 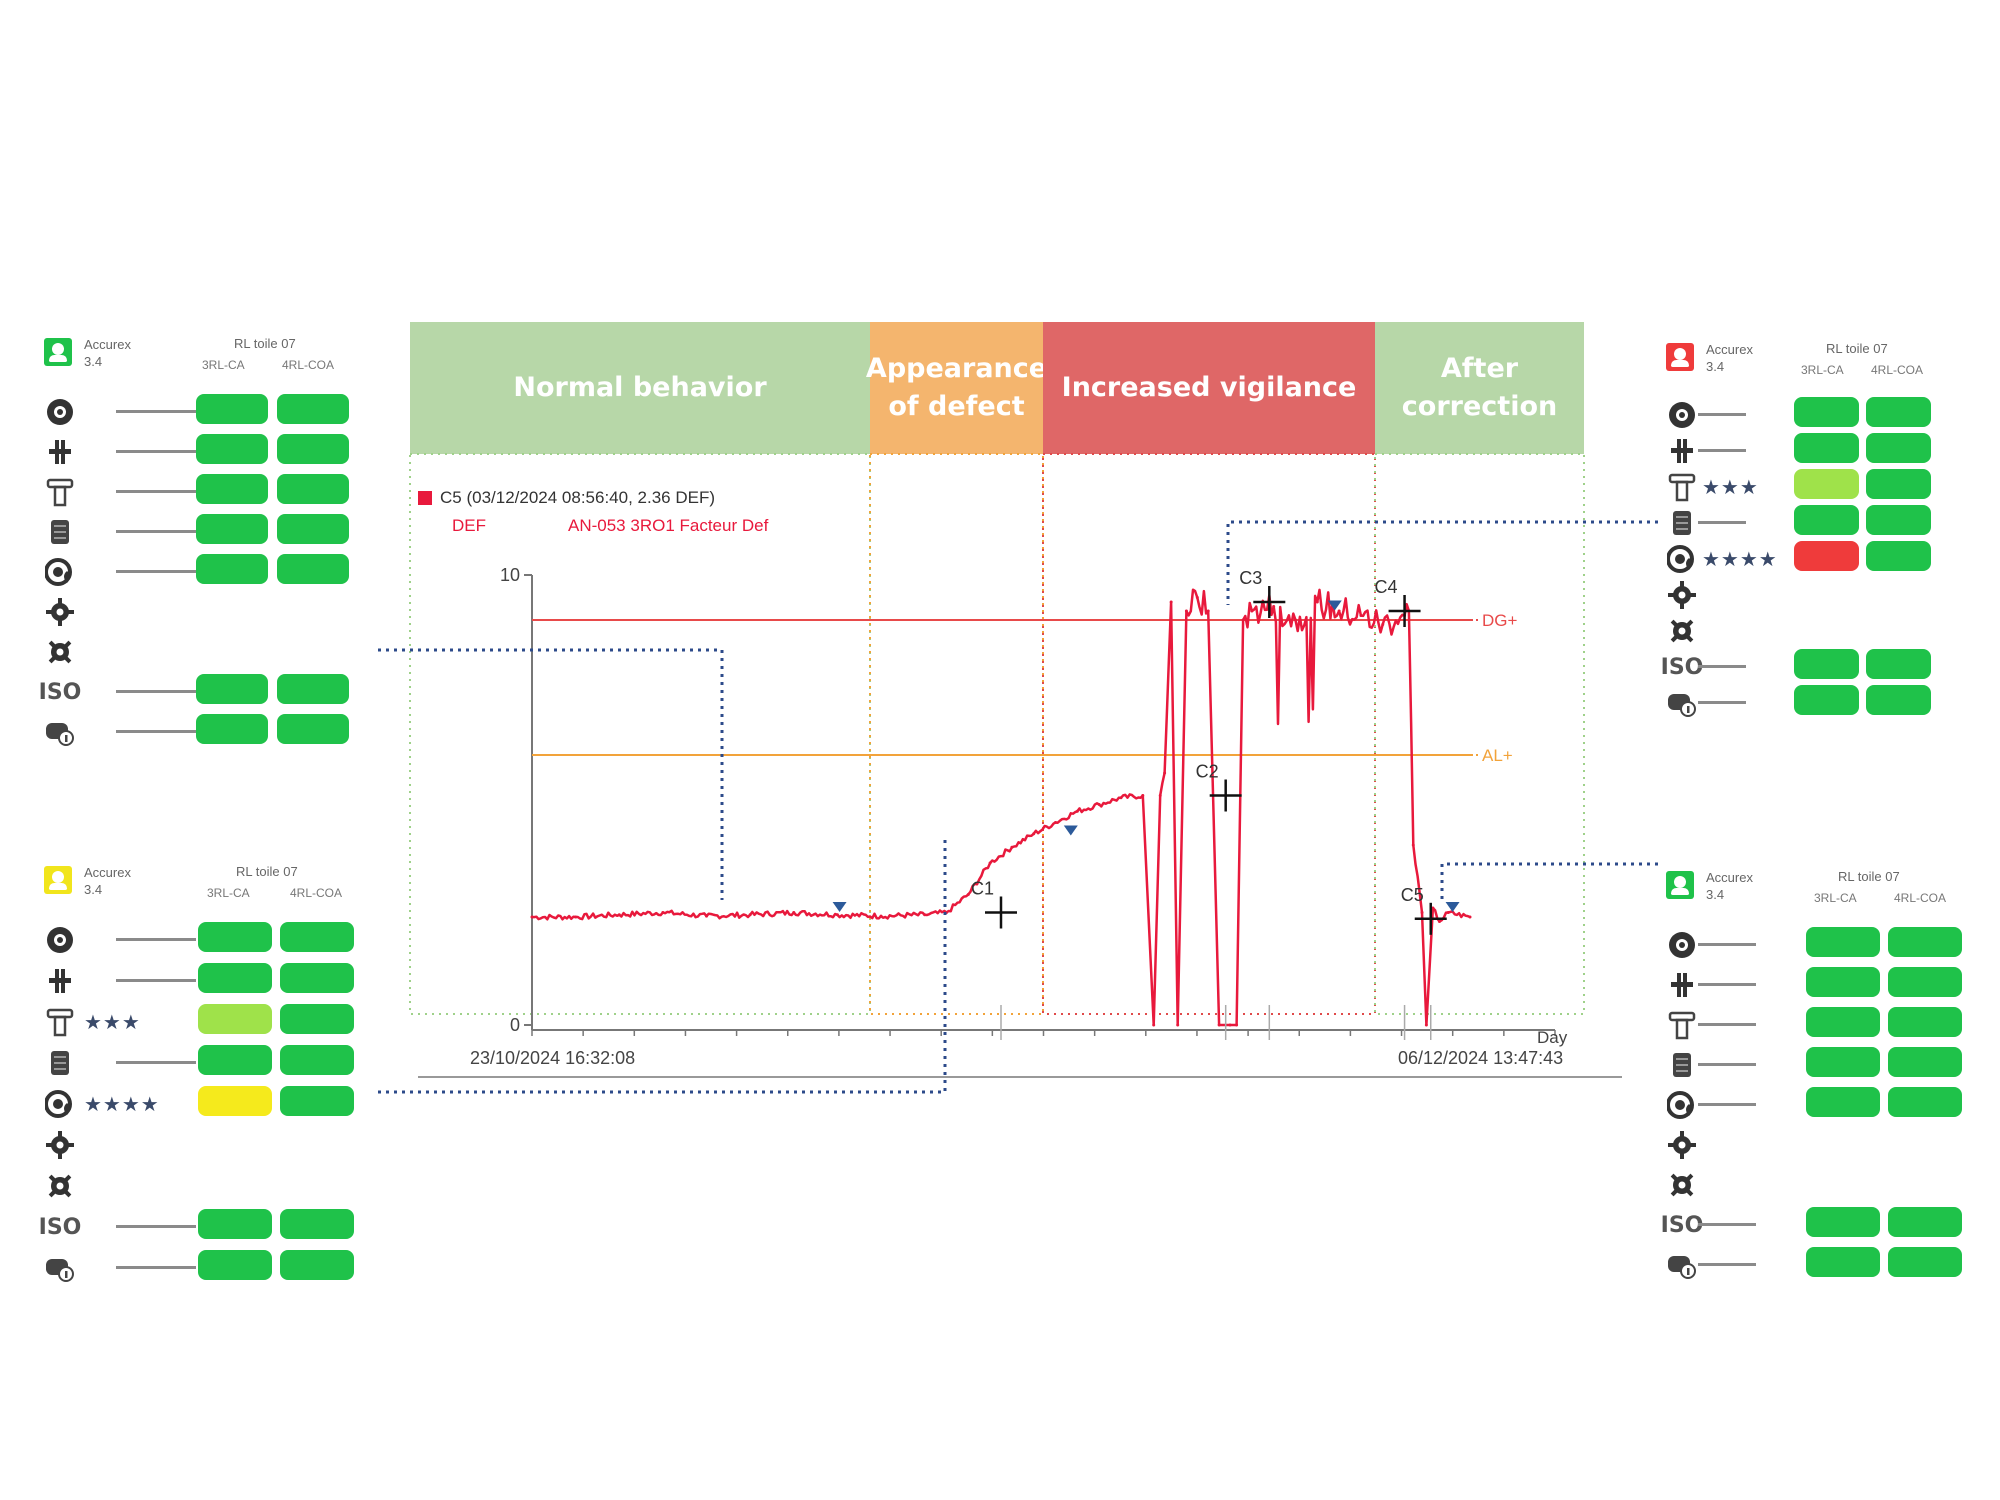 I want to click on motor-info-icon, so click(x=1682, y=703).